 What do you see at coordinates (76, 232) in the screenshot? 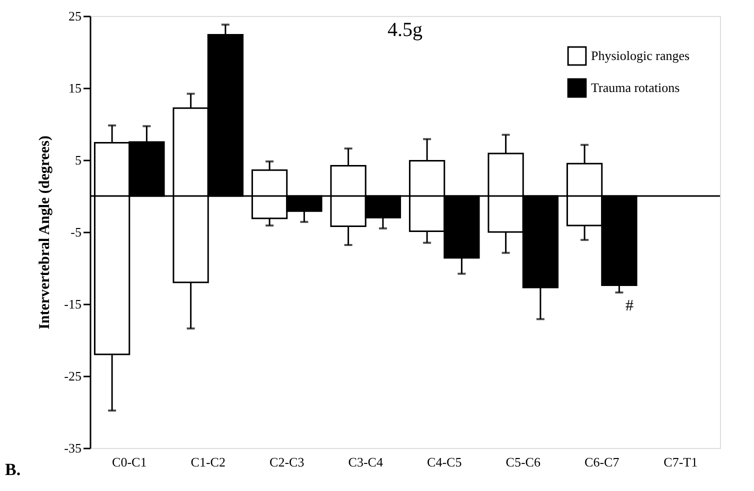
I see `y-tick-label: -5` at bounding box center [76, 232].